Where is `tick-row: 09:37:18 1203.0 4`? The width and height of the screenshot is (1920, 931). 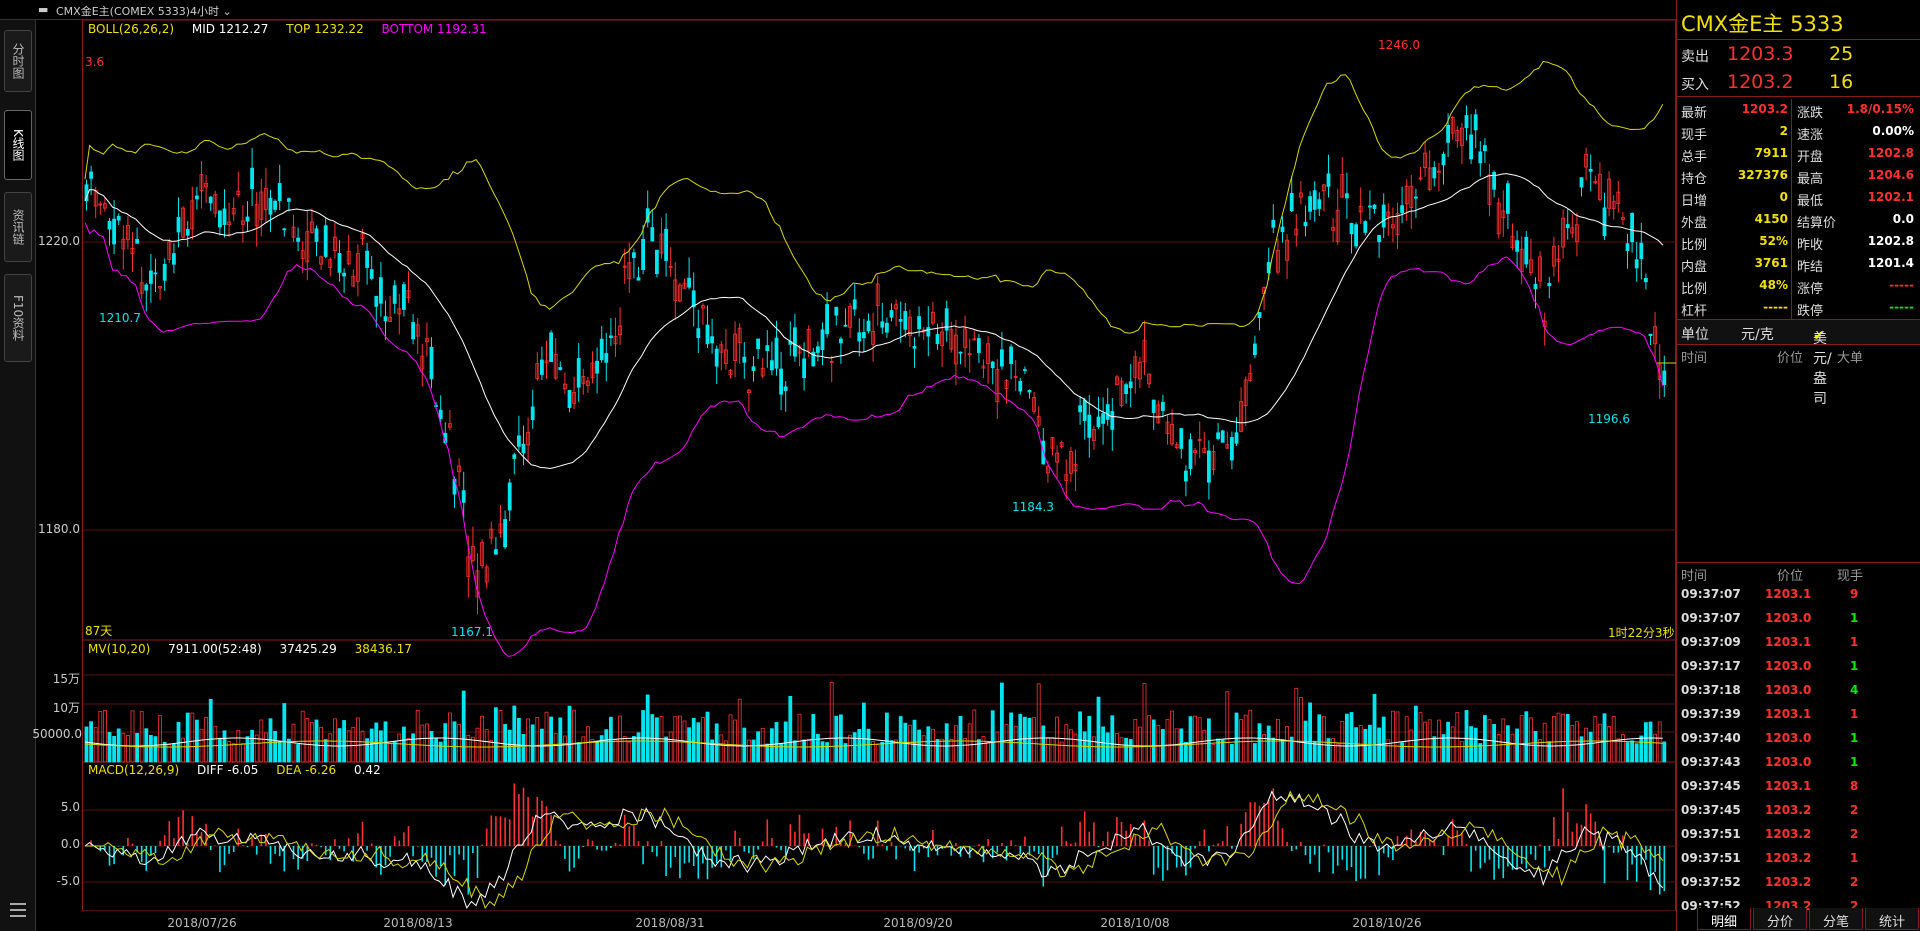
tick-row: 09:37:18 1203.0 4 is located at coordinates (1798, 691).